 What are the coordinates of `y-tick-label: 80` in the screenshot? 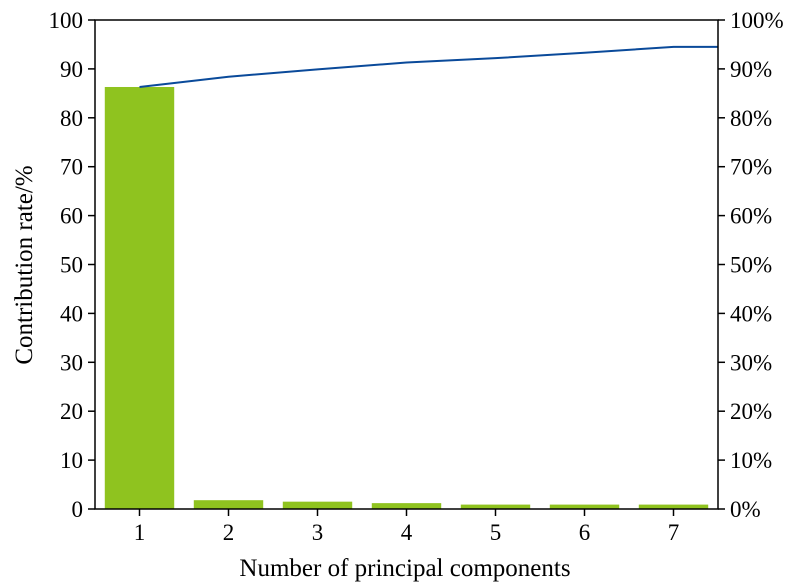 It's located at (71, 118).